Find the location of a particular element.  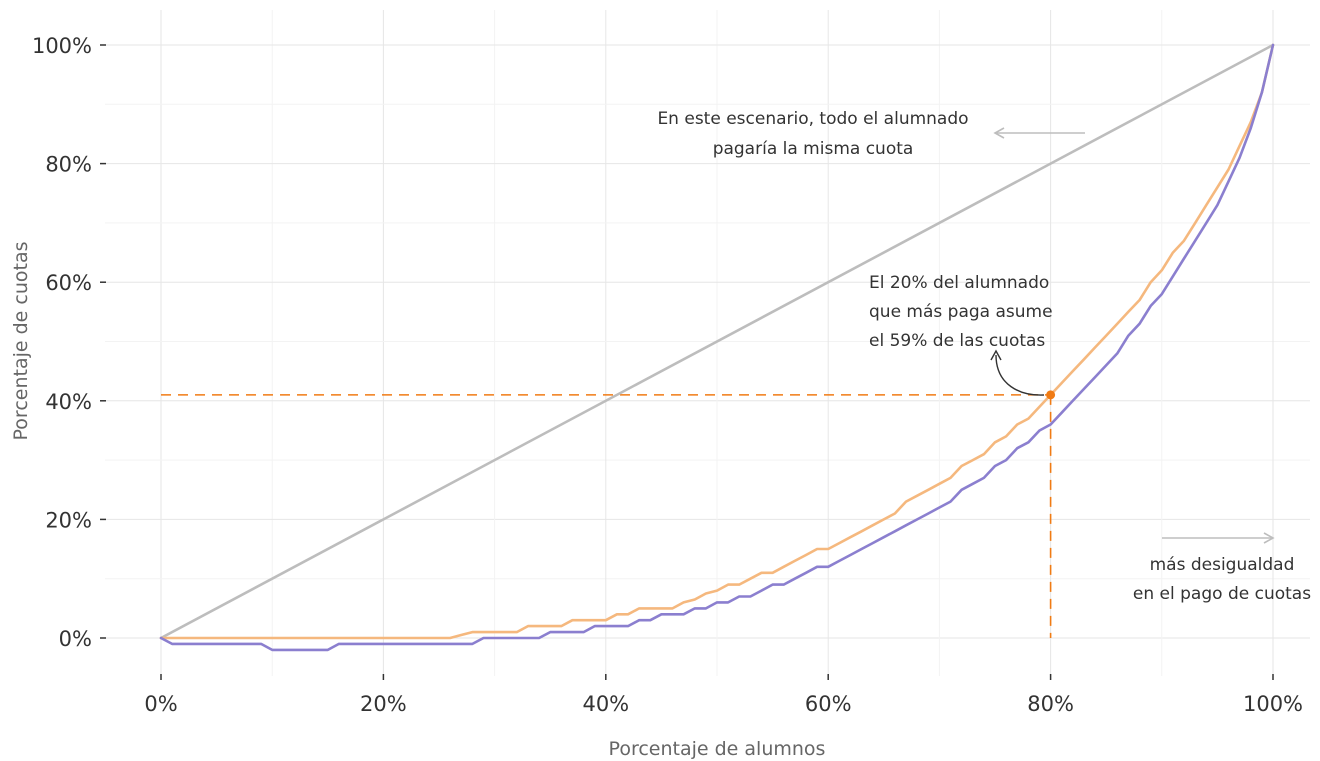

annotation-text-2: El 20% del alumnado is located at coordinates (959, 283).